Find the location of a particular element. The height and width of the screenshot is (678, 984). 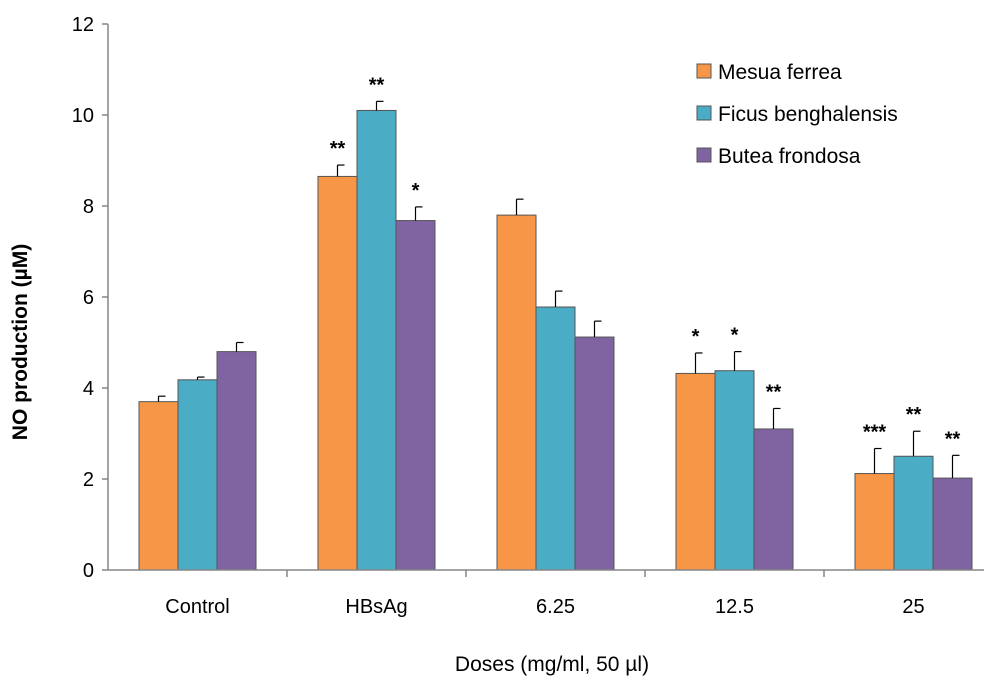

y-tick-label: 8 is located at coordinates (88, 207).